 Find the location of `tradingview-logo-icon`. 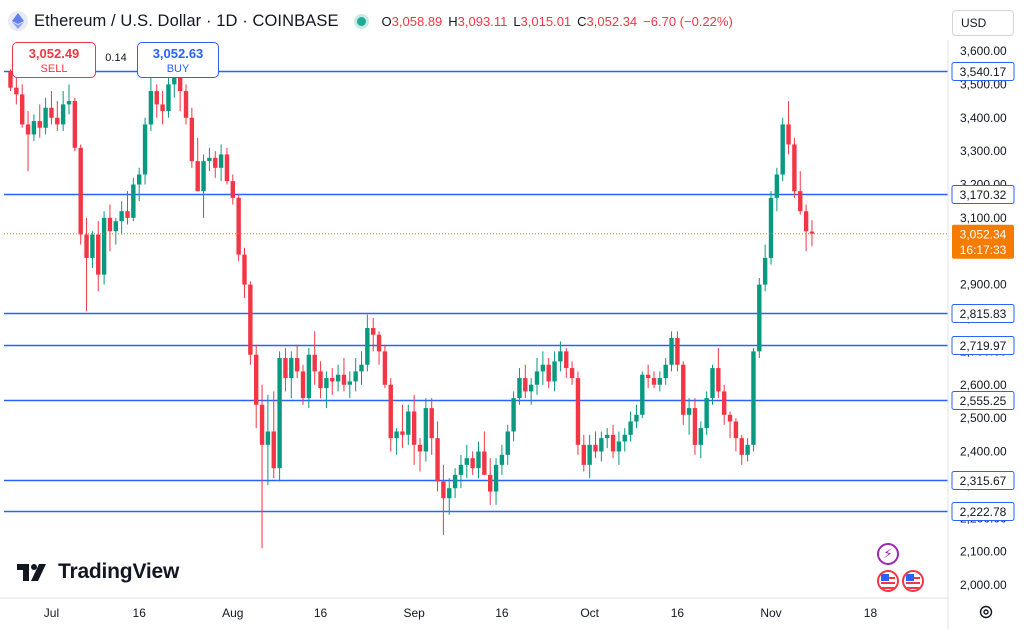

tradingview-logo-icon is located at coordinates (31, 572).